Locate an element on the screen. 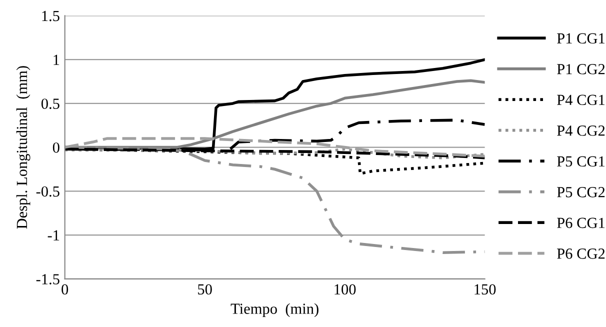  y-tick-label: 0.5 is located at coordinates (50, 103).